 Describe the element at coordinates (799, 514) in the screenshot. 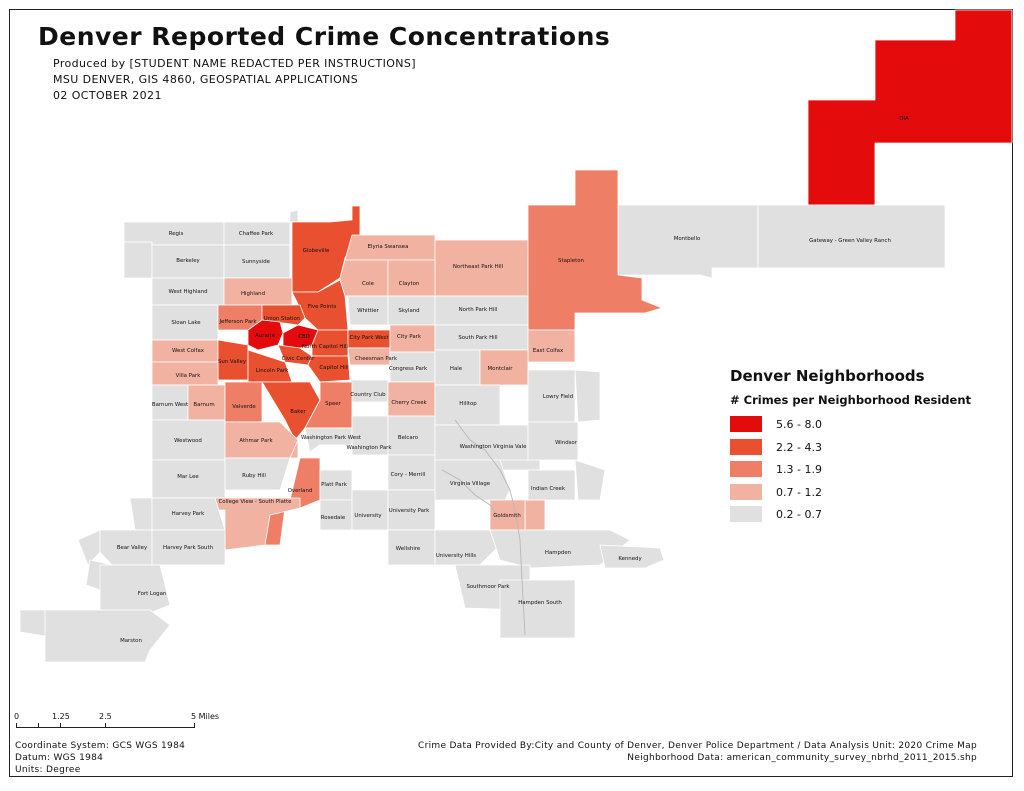

I see `legend-label: 0.2 - 0.7` at that location.